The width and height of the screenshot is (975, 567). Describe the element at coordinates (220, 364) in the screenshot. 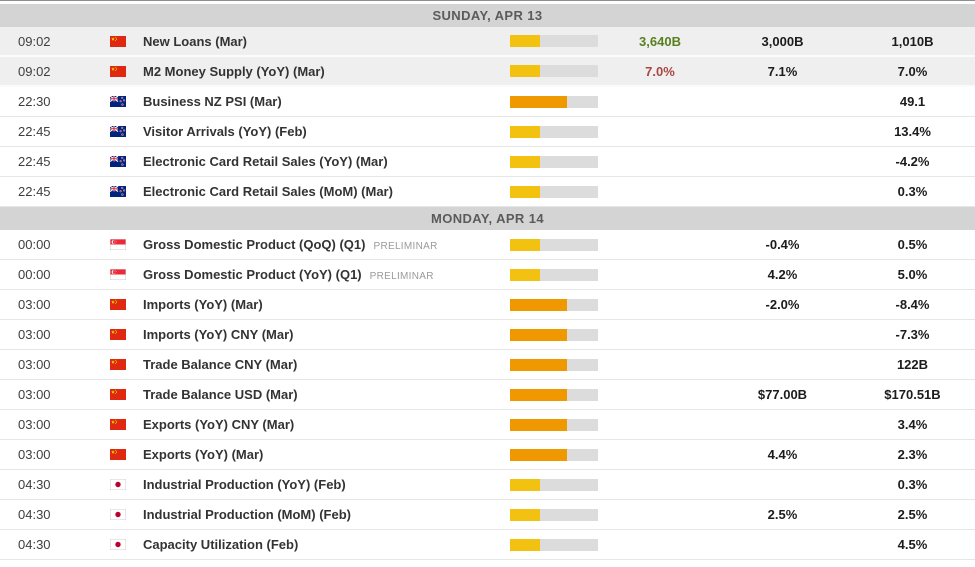

I see `event-title: Trade Balance CNY (Mar)` at that location.